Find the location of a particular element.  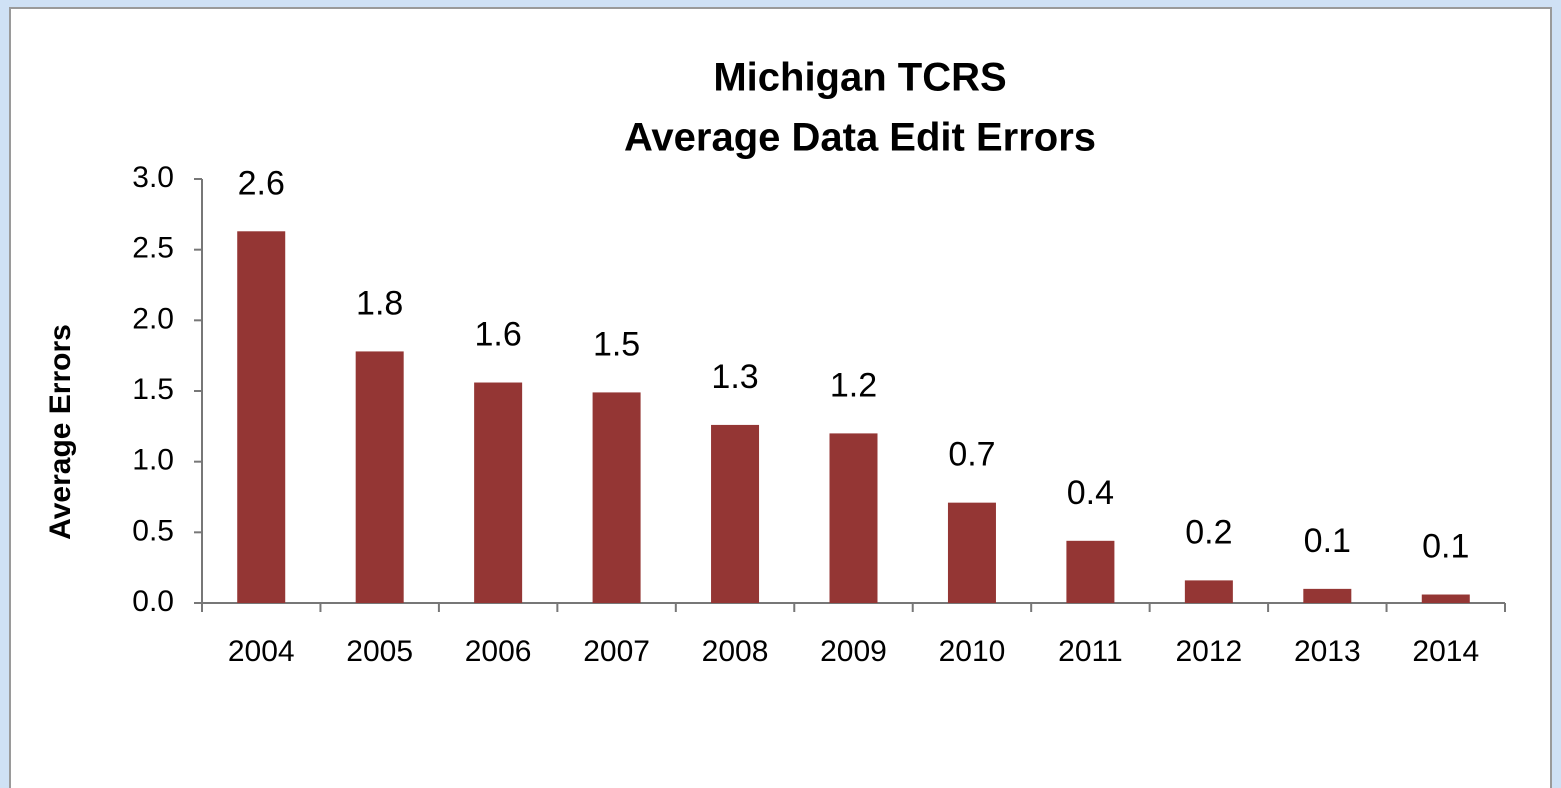

x-tick-label: 2011 is located at coordinates (1090, 651).